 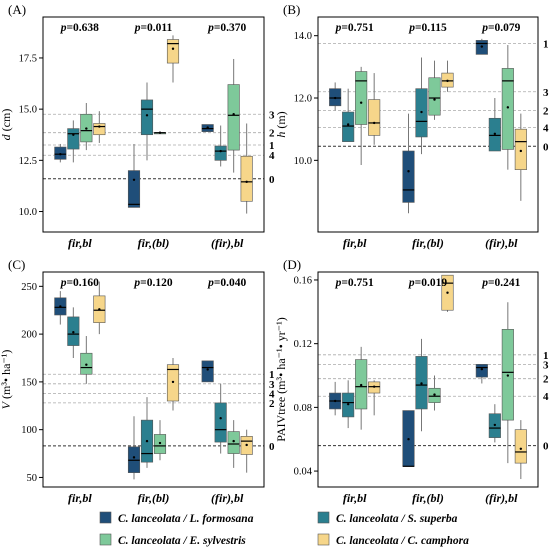 What do you see at coordinates (402, 541) in the screenshot?
I see `legend-label: C. lanceolata / C. camphora` at bounding box center [402, 541].